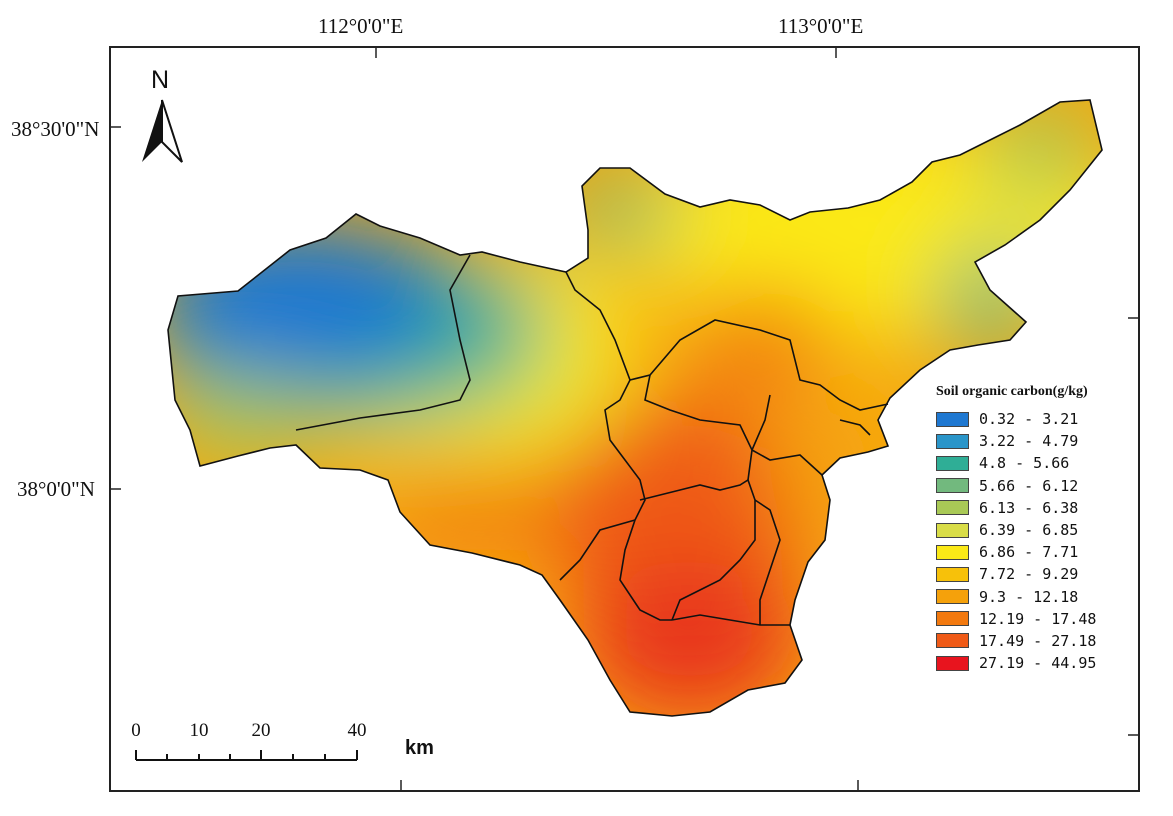 Image resolution: width=1173 pixels, height=816 pixels. What do you see at coordinates (1029, 507) in the screenshot?
I see `legend-label: 6.13 - 6.38` at bounding box center [1029, 507].